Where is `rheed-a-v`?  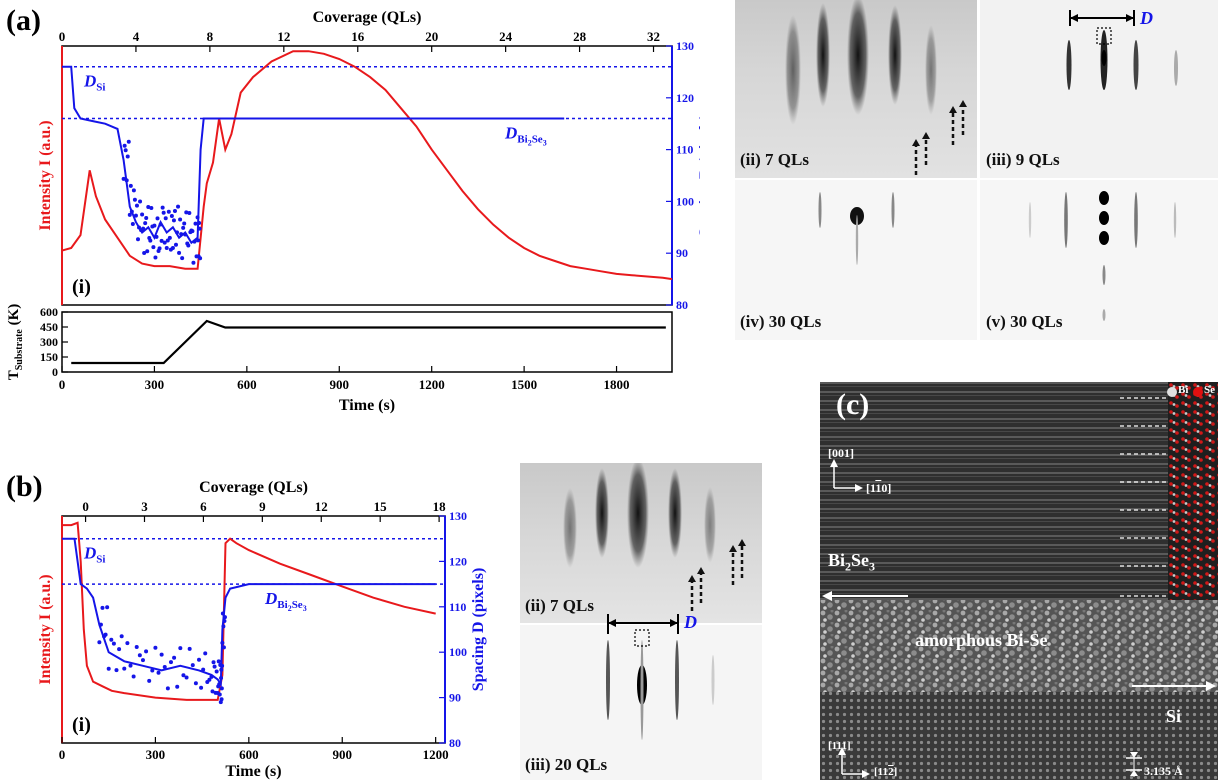 rheed-a-v is located at coordinates (1099, 260).